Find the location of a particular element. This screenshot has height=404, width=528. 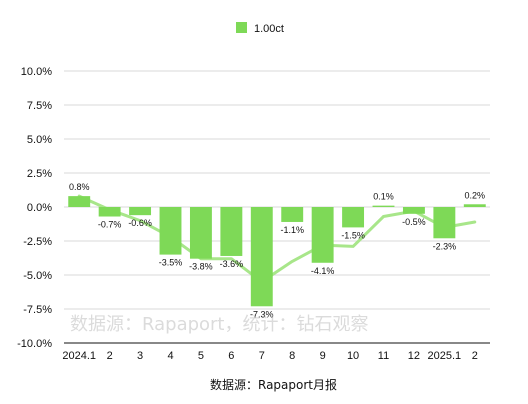

x-tick-label: 6 is located at coordinates (231, 356).